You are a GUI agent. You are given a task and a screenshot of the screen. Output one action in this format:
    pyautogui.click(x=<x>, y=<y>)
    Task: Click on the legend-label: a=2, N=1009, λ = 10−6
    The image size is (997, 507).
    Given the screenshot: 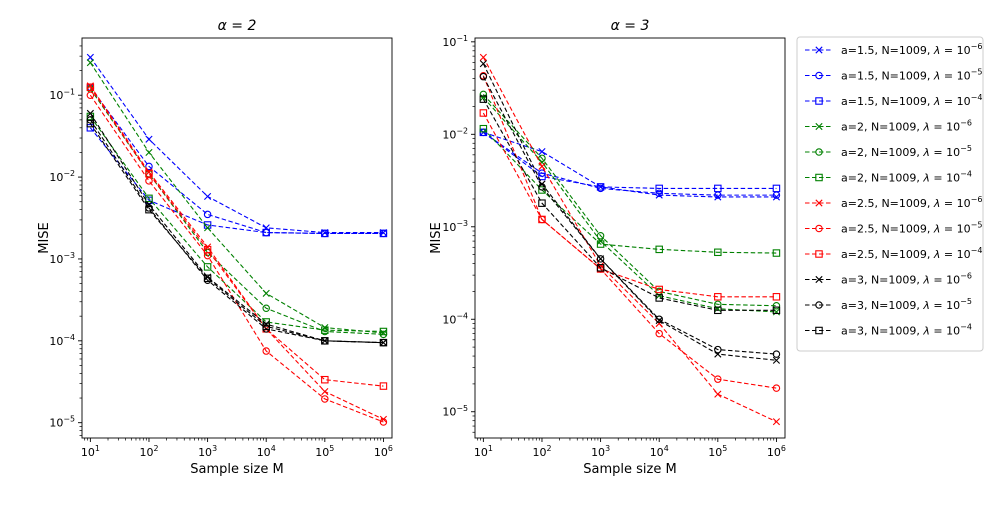 What is the action you would take?
    pyautogui.click(x=906, y=126)
    